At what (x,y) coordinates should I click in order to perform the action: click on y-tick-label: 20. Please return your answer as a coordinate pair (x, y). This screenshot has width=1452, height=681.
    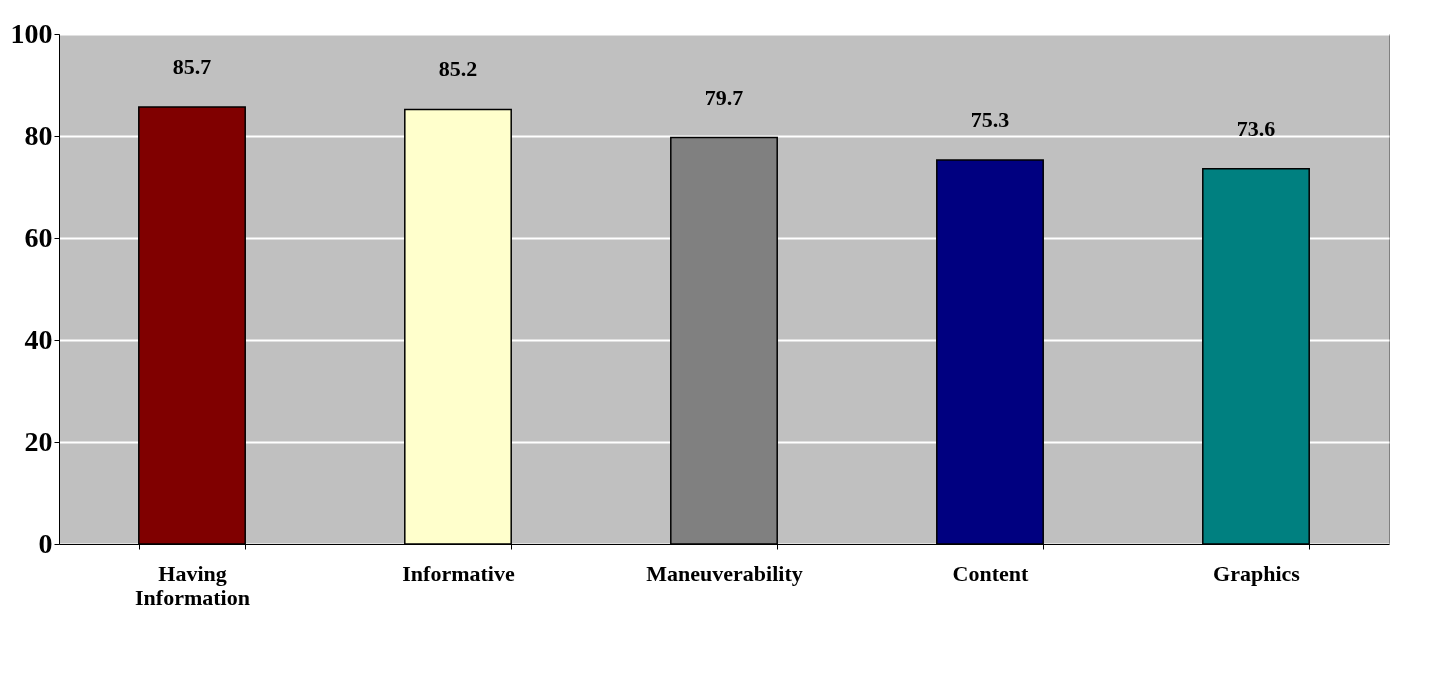
    Looking at the image, I should click on (38, 441).